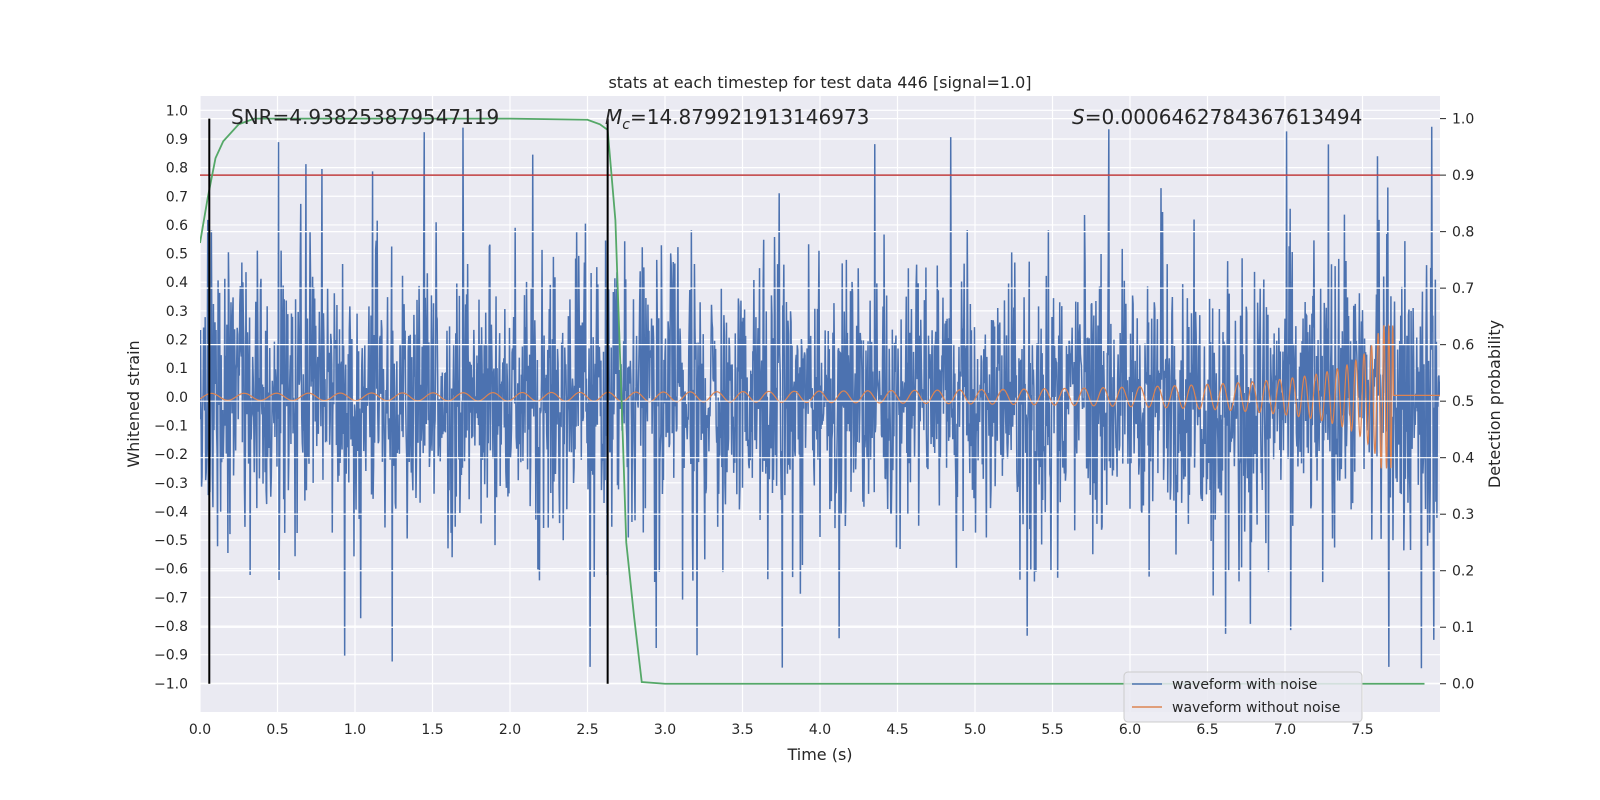 This screenshot has width=1600, height=800. Describe the element at coordinates (1463, 685) in the screenshot. I see `y-right-tick-label: 0.0` at that location.